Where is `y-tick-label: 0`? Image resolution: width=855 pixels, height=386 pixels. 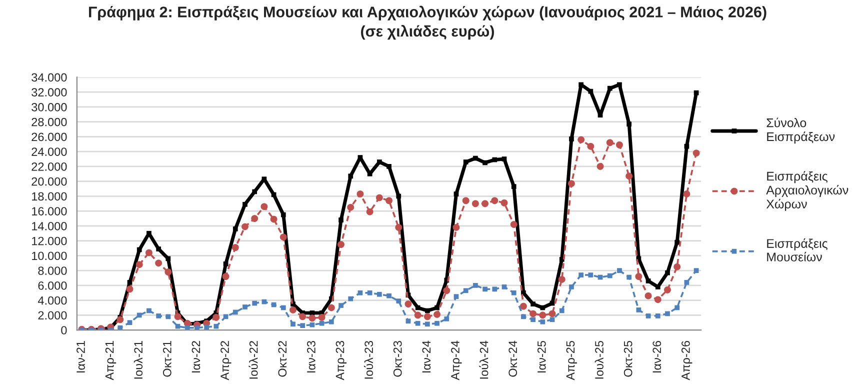 y-tick-label: 0 is located at coordinates (64, 330).